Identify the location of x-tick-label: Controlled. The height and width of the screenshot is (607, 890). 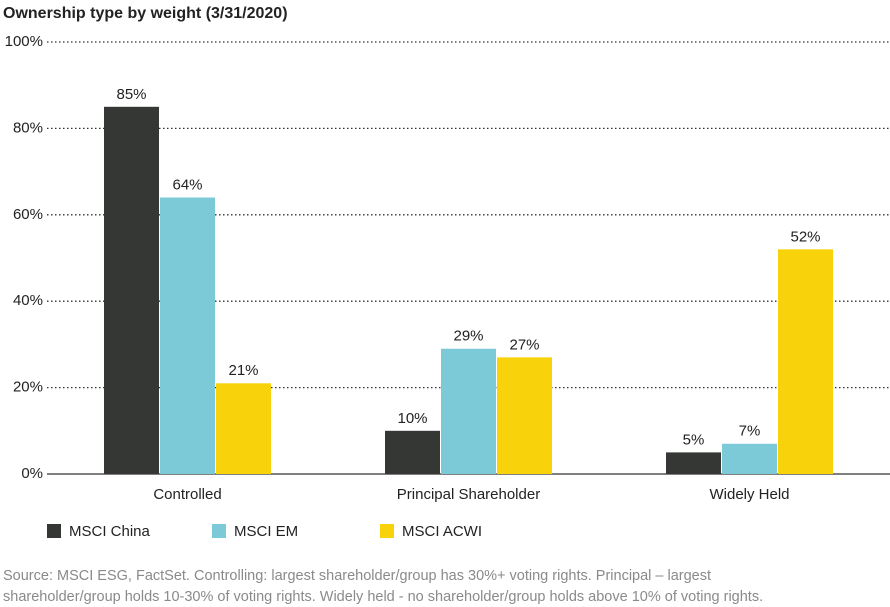
(187, 494).